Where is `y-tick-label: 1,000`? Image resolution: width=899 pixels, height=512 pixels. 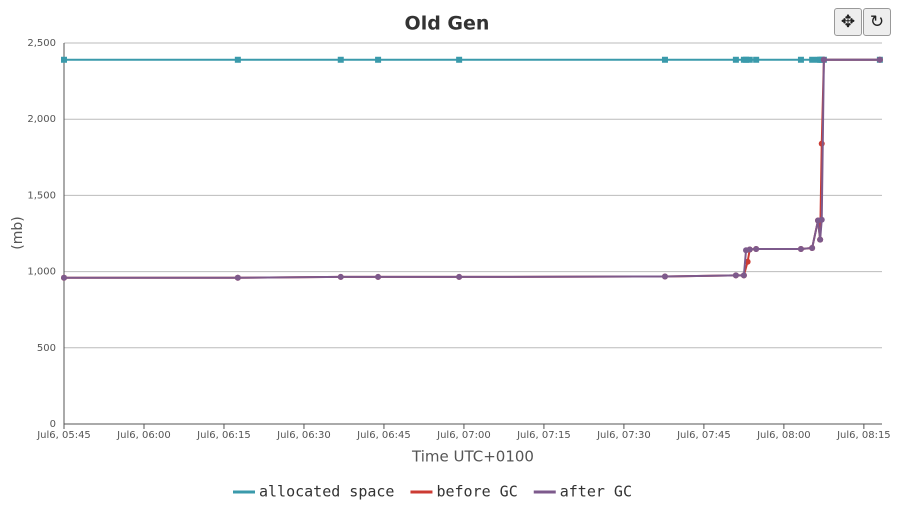
y-tick-label: 1,000 is located at coordinates (41, 272).